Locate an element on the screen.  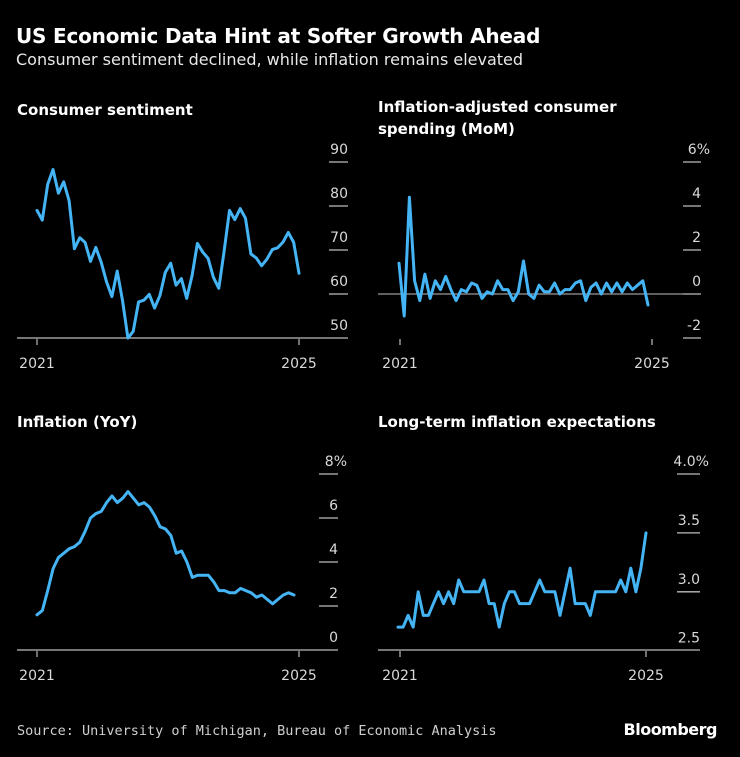
y-tick-label: 50 is located at coordinates (339, 326).